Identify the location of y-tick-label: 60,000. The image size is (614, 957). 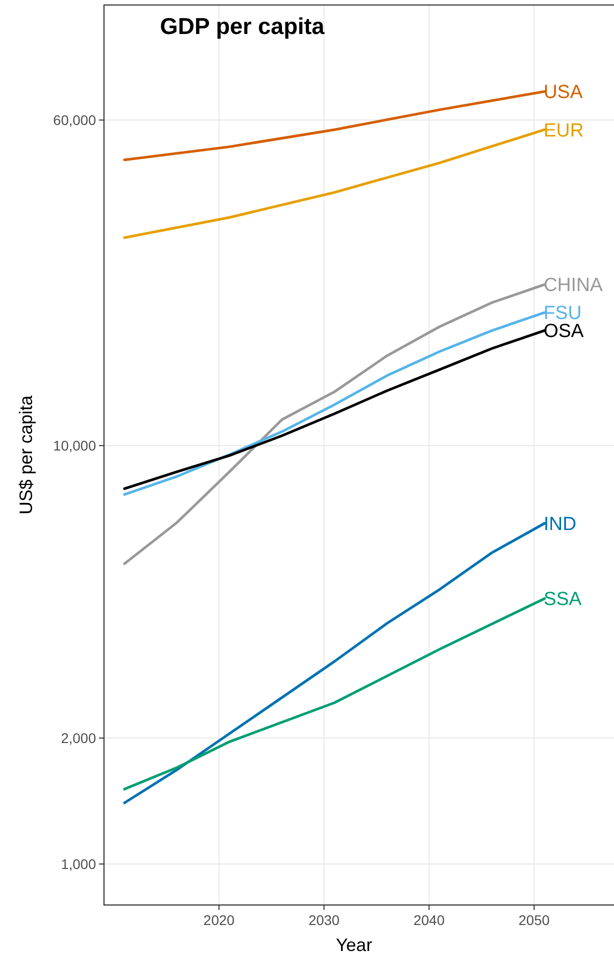
(74, 120).